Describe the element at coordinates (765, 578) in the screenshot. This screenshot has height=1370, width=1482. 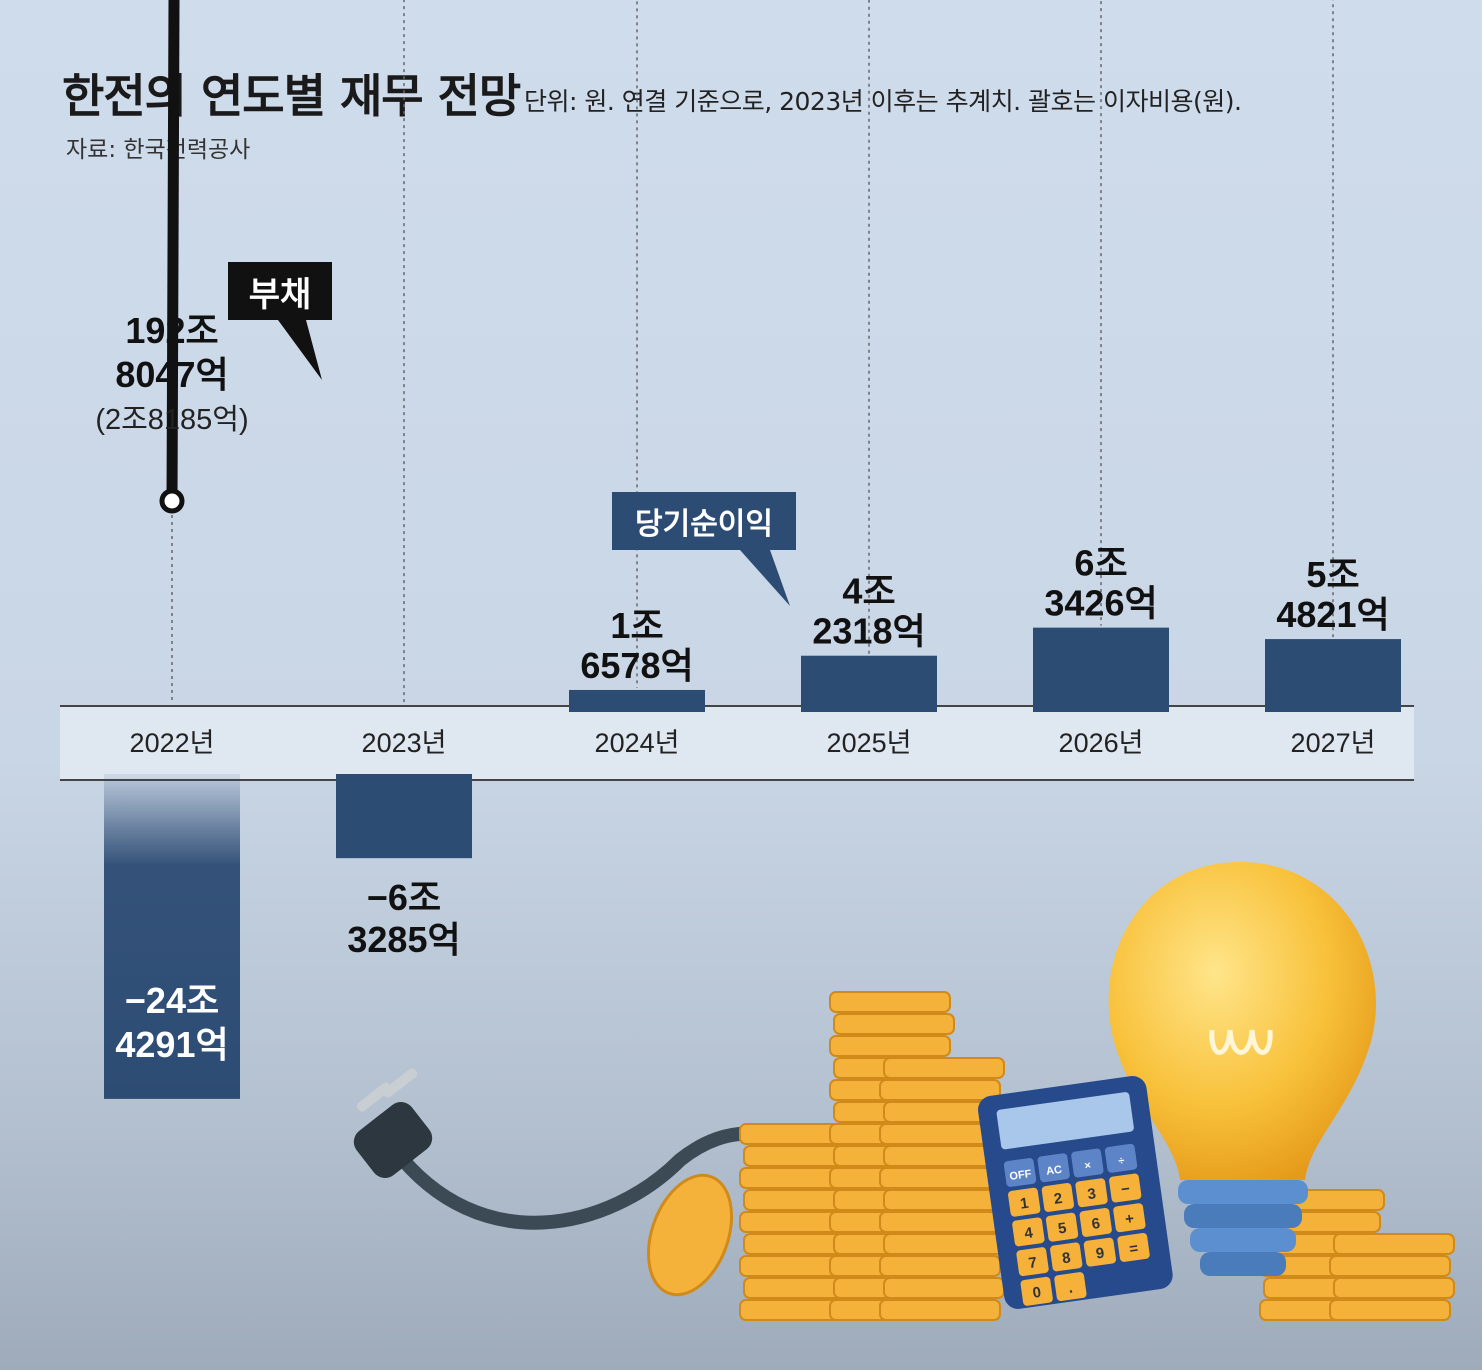
I see `profit-tag-pointer` at that location.